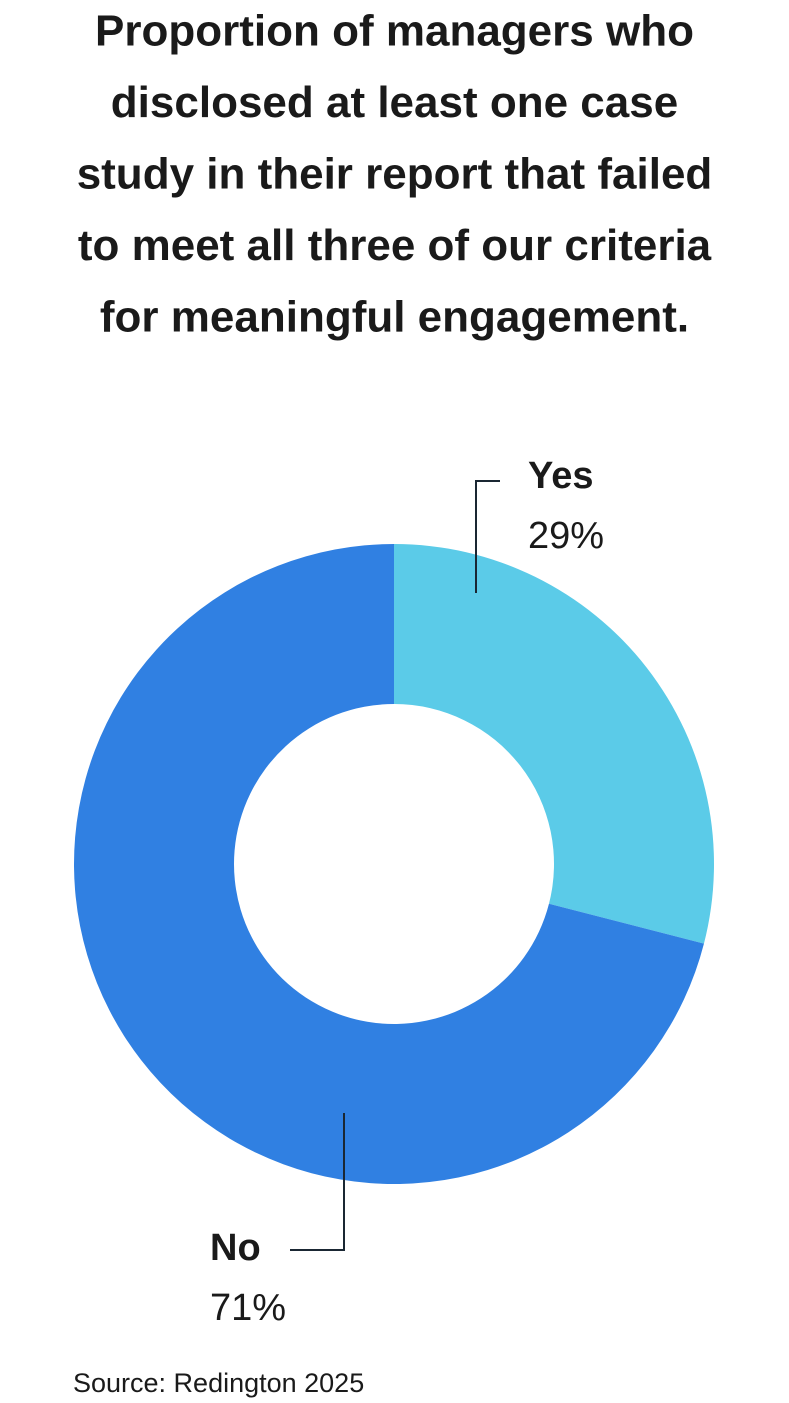 This screenshot has width=789, height=1403. I want to click on value-label: 71%, so click(248, 1308).